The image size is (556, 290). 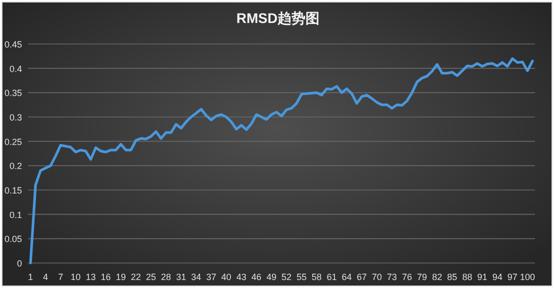 I want to click on x-tick-label: 13, so click(x=91, y=277).